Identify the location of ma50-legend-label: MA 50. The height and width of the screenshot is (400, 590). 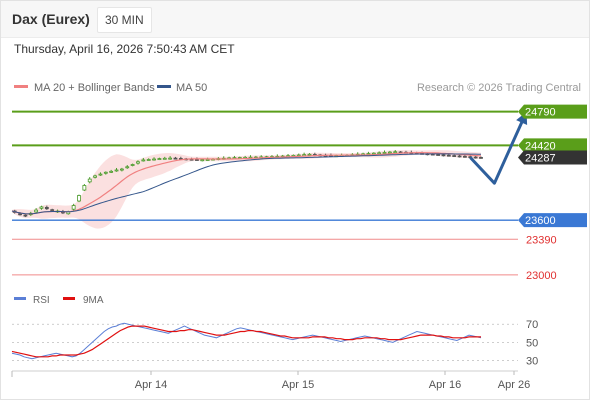
(191, 88).